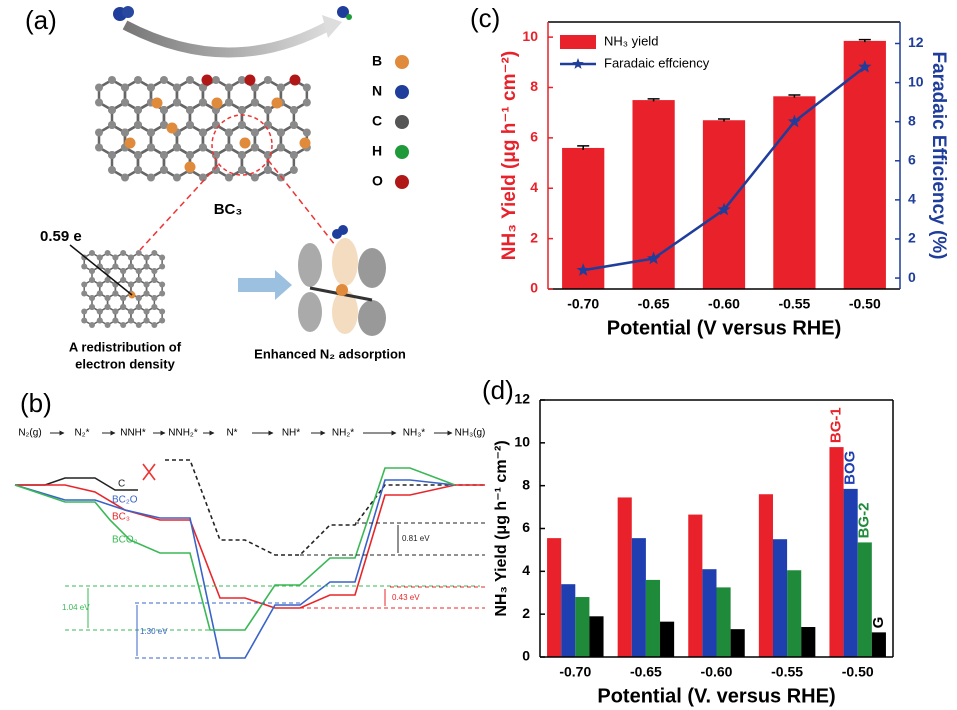 This screenshot has width=957, height=710. What do you see at coordinates (835, 425) in the screenshot?
I see `legend-label: BG-1` at bounding box center [835, 425].